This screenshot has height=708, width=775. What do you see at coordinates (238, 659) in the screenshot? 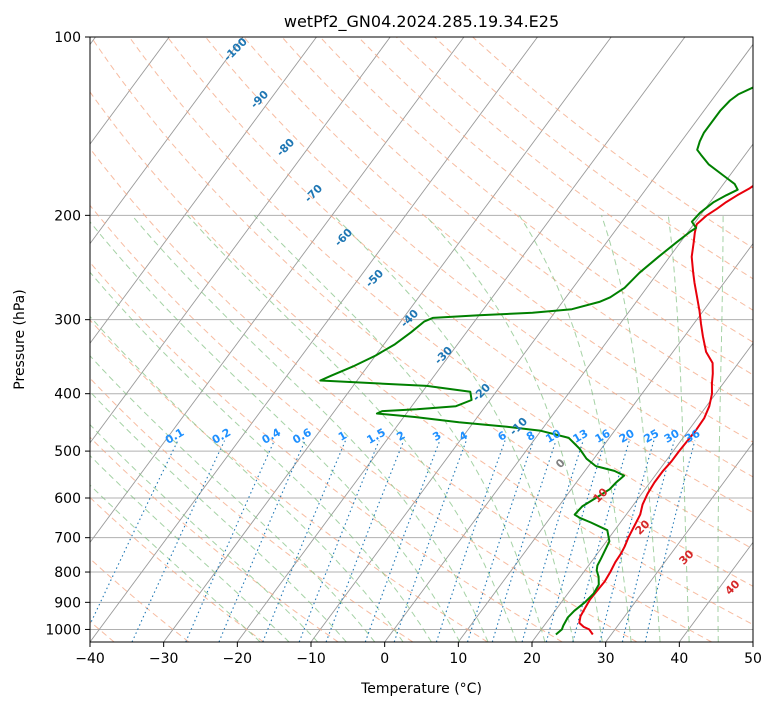
I see `x-tick-label: −20` at bounding box center [238, 659].